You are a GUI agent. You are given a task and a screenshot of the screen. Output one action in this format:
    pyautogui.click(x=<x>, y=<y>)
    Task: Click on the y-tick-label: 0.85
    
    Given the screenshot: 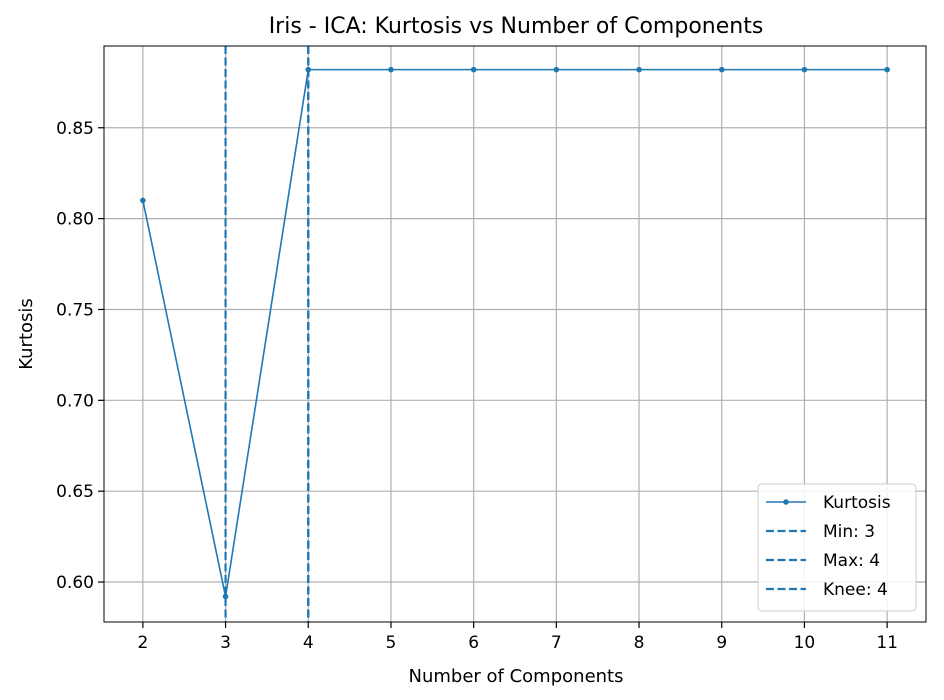 What is the action you would take?
    pyautogui.click(x=75, y=129)
    